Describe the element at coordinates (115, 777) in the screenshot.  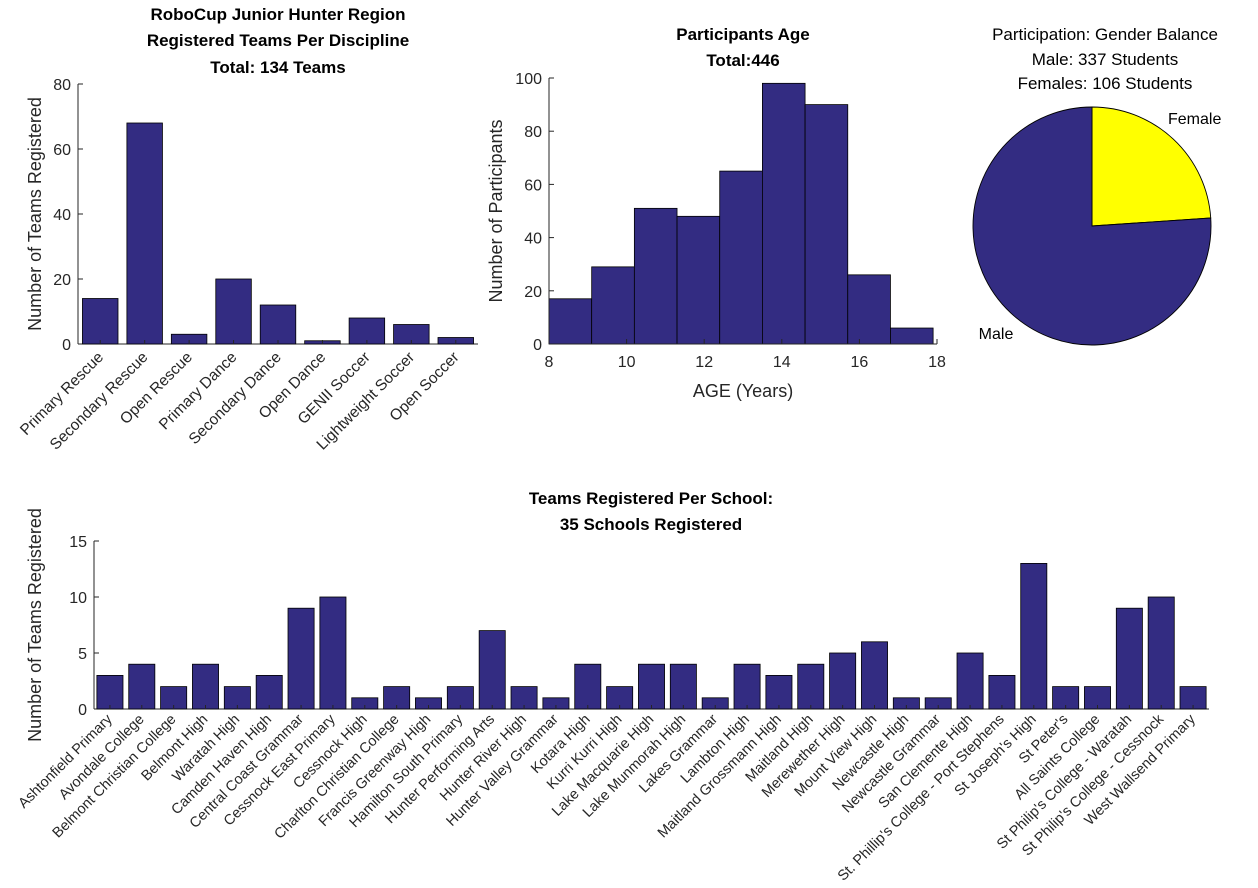
I see `school-category-label: Belmont Christian College` at that location.